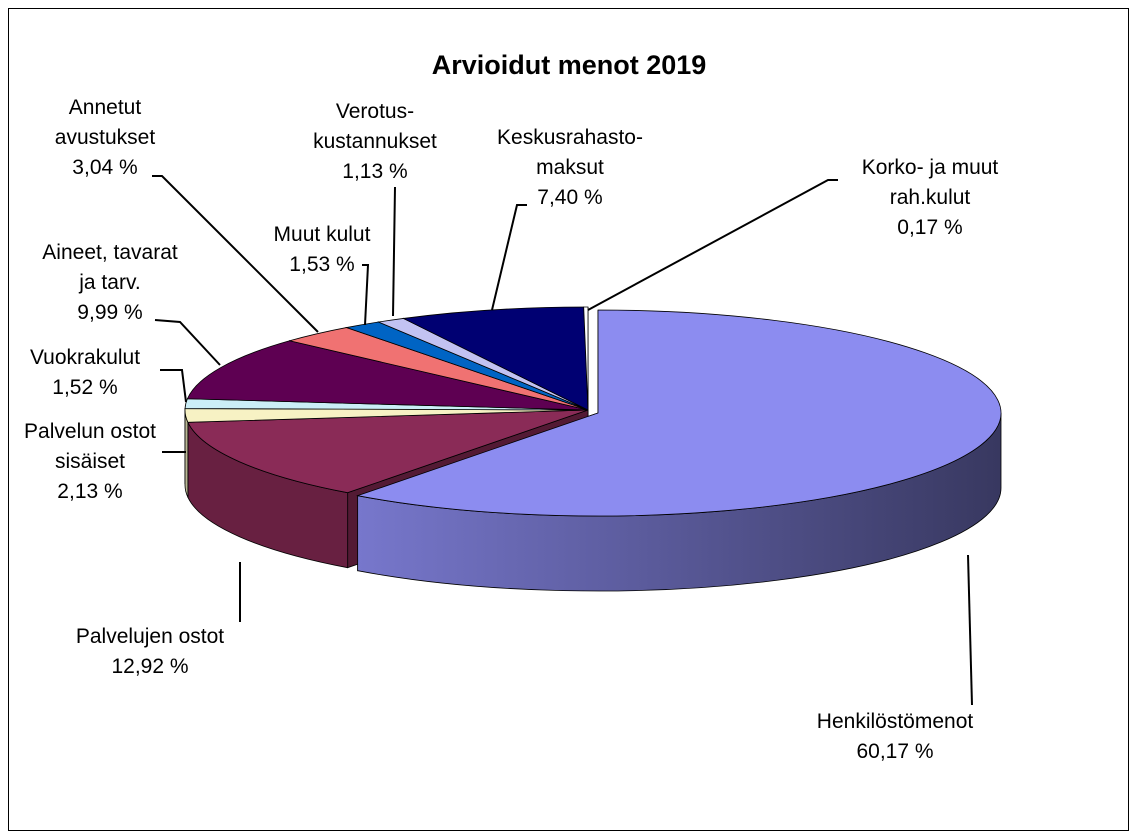 The image size is (1138, 840). Describe the element at coordinates (90, 491) in the screenshot. I see `value-label: 2,13 %` at that location.